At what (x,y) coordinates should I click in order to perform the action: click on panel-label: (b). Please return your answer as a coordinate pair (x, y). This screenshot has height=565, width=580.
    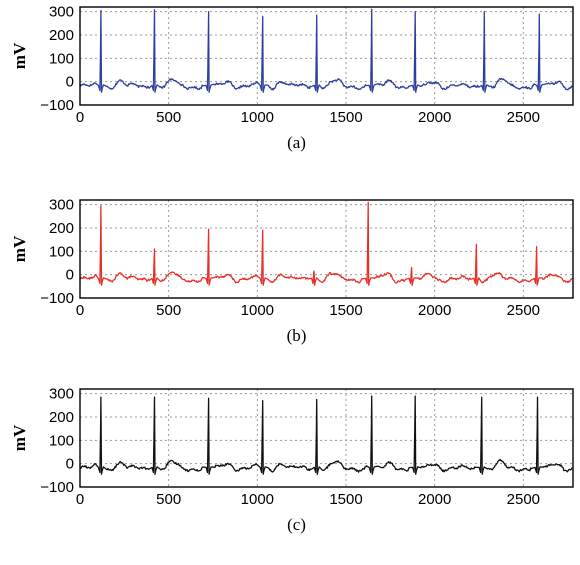
    Looking at the image, I should click on (297, 335).